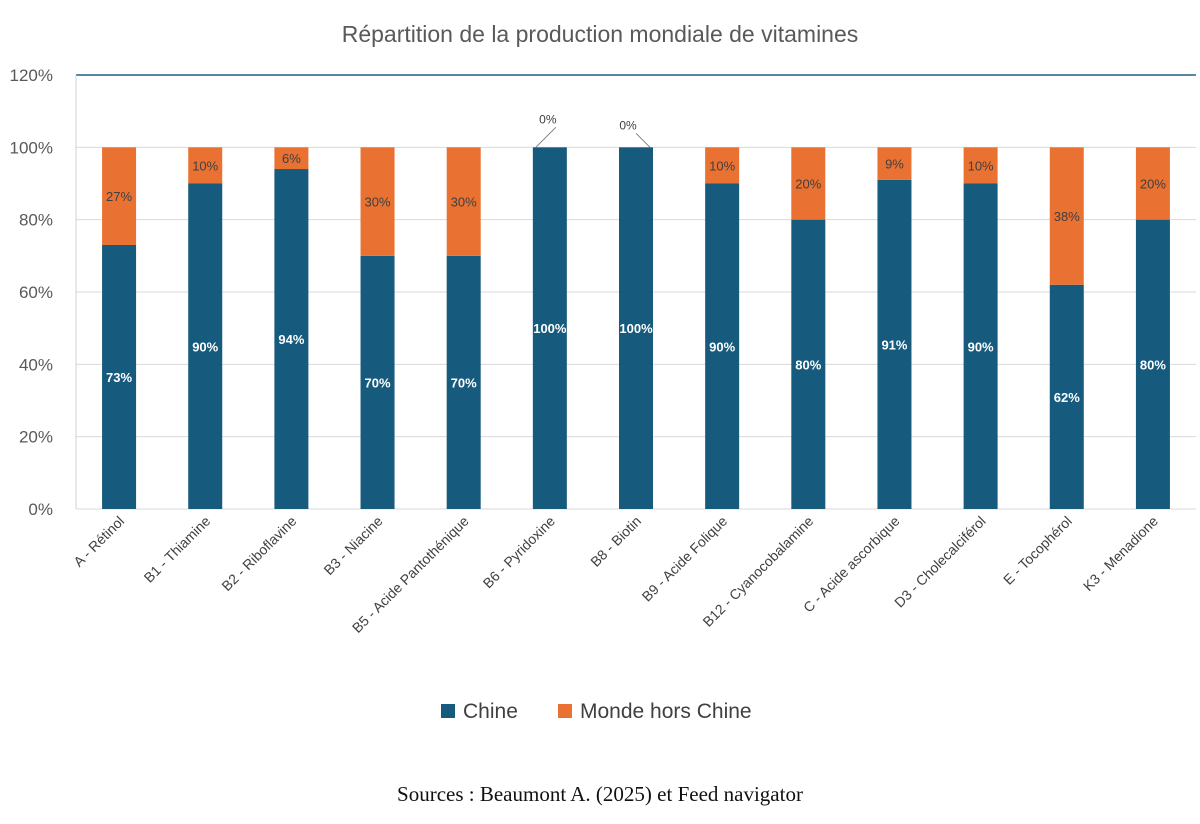 The height and width of the screenshot is (824, 1200). I want to click on data-label-chine: 62%, so click(1067, 397).